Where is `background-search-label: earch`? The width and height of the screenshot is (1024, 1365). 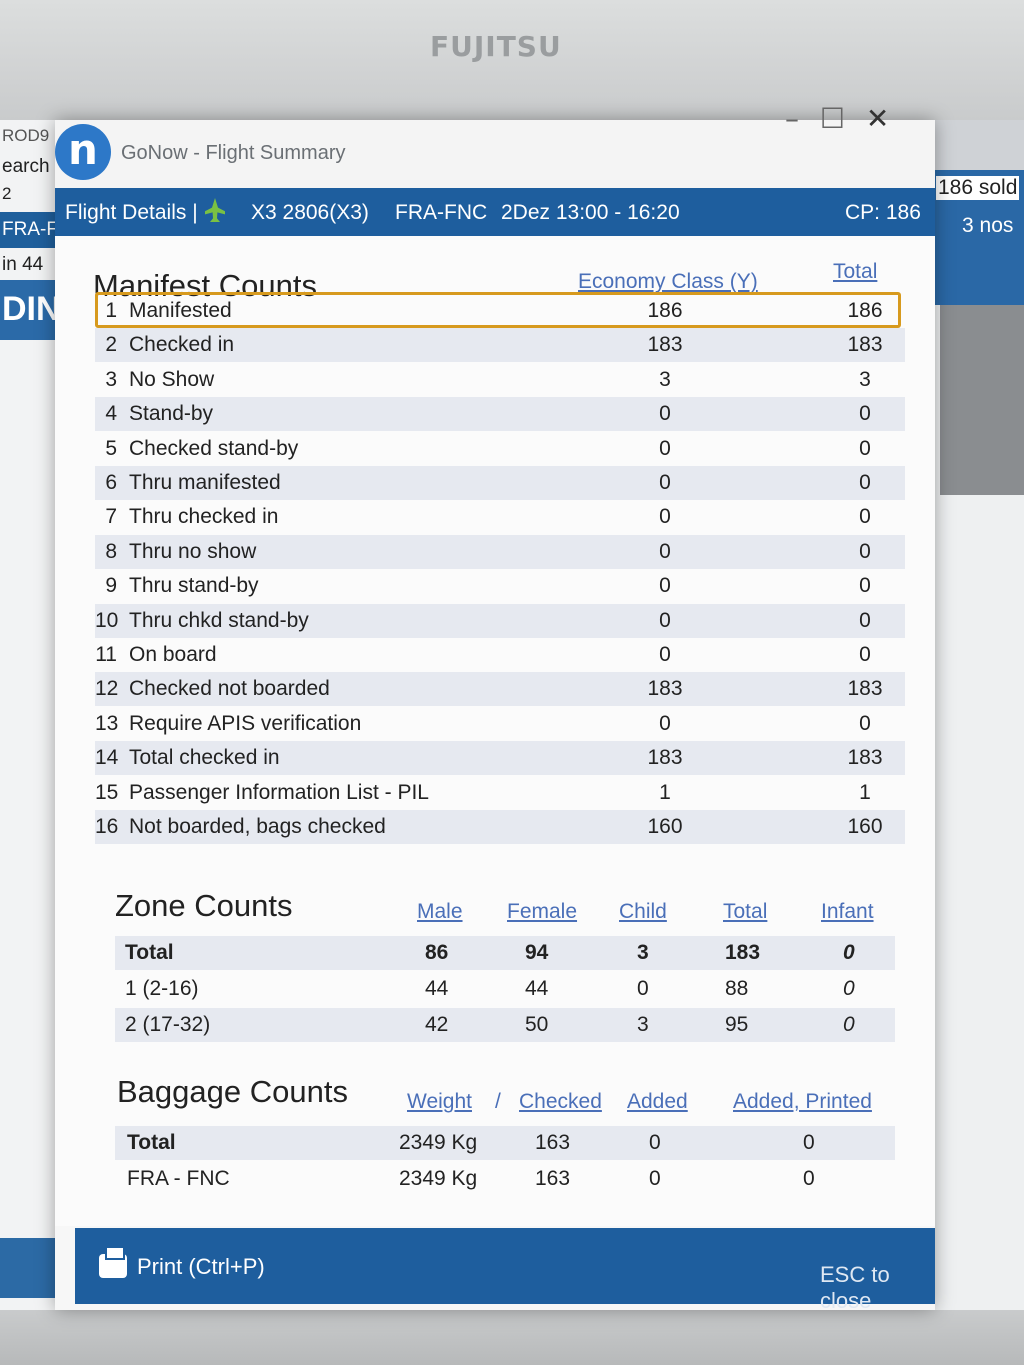
background-search-label: earch is located at coordinates (26, 166).